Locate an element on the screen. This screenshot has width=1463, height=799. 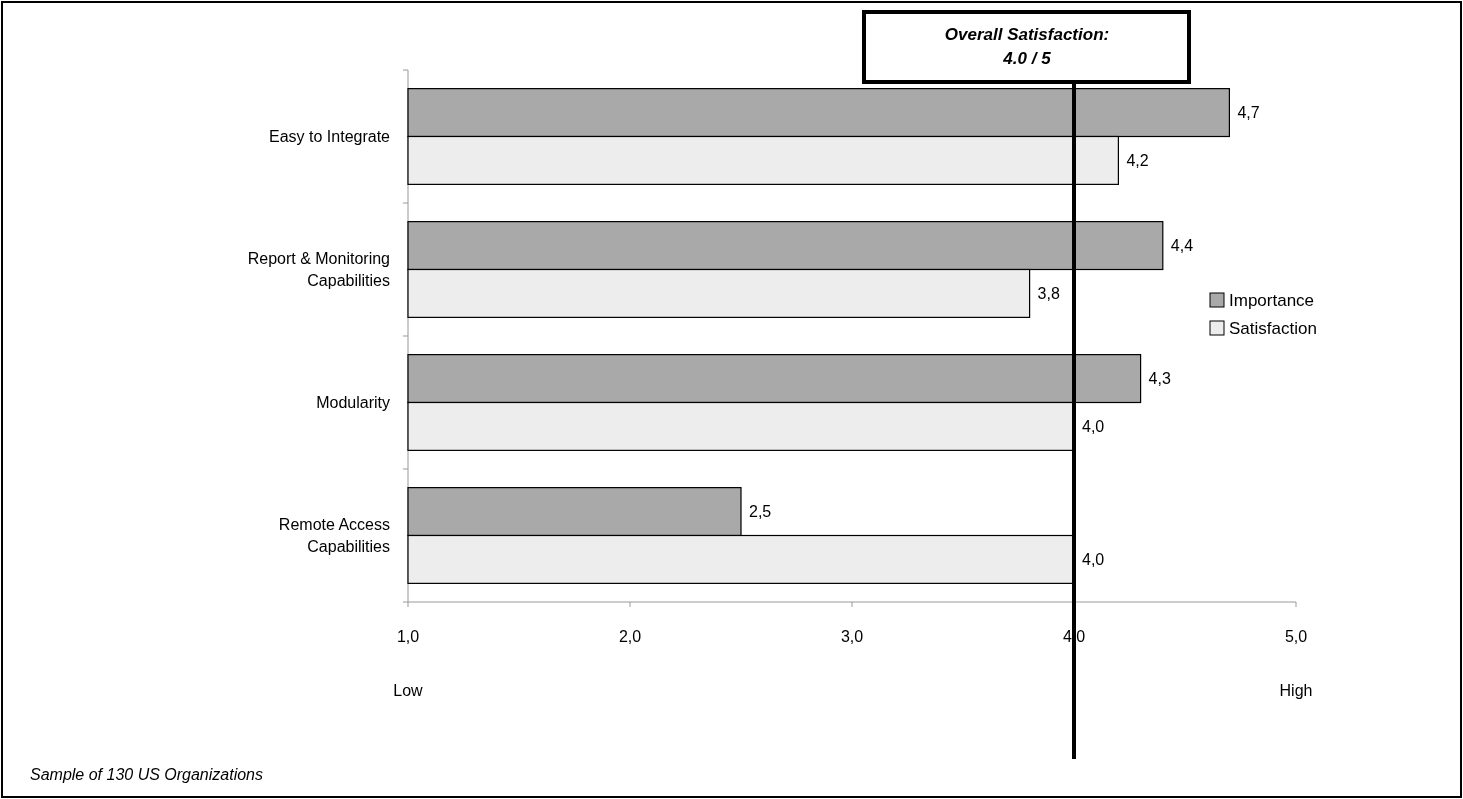
legend-label: Satisfaction is located at coordinates (1273, 328).